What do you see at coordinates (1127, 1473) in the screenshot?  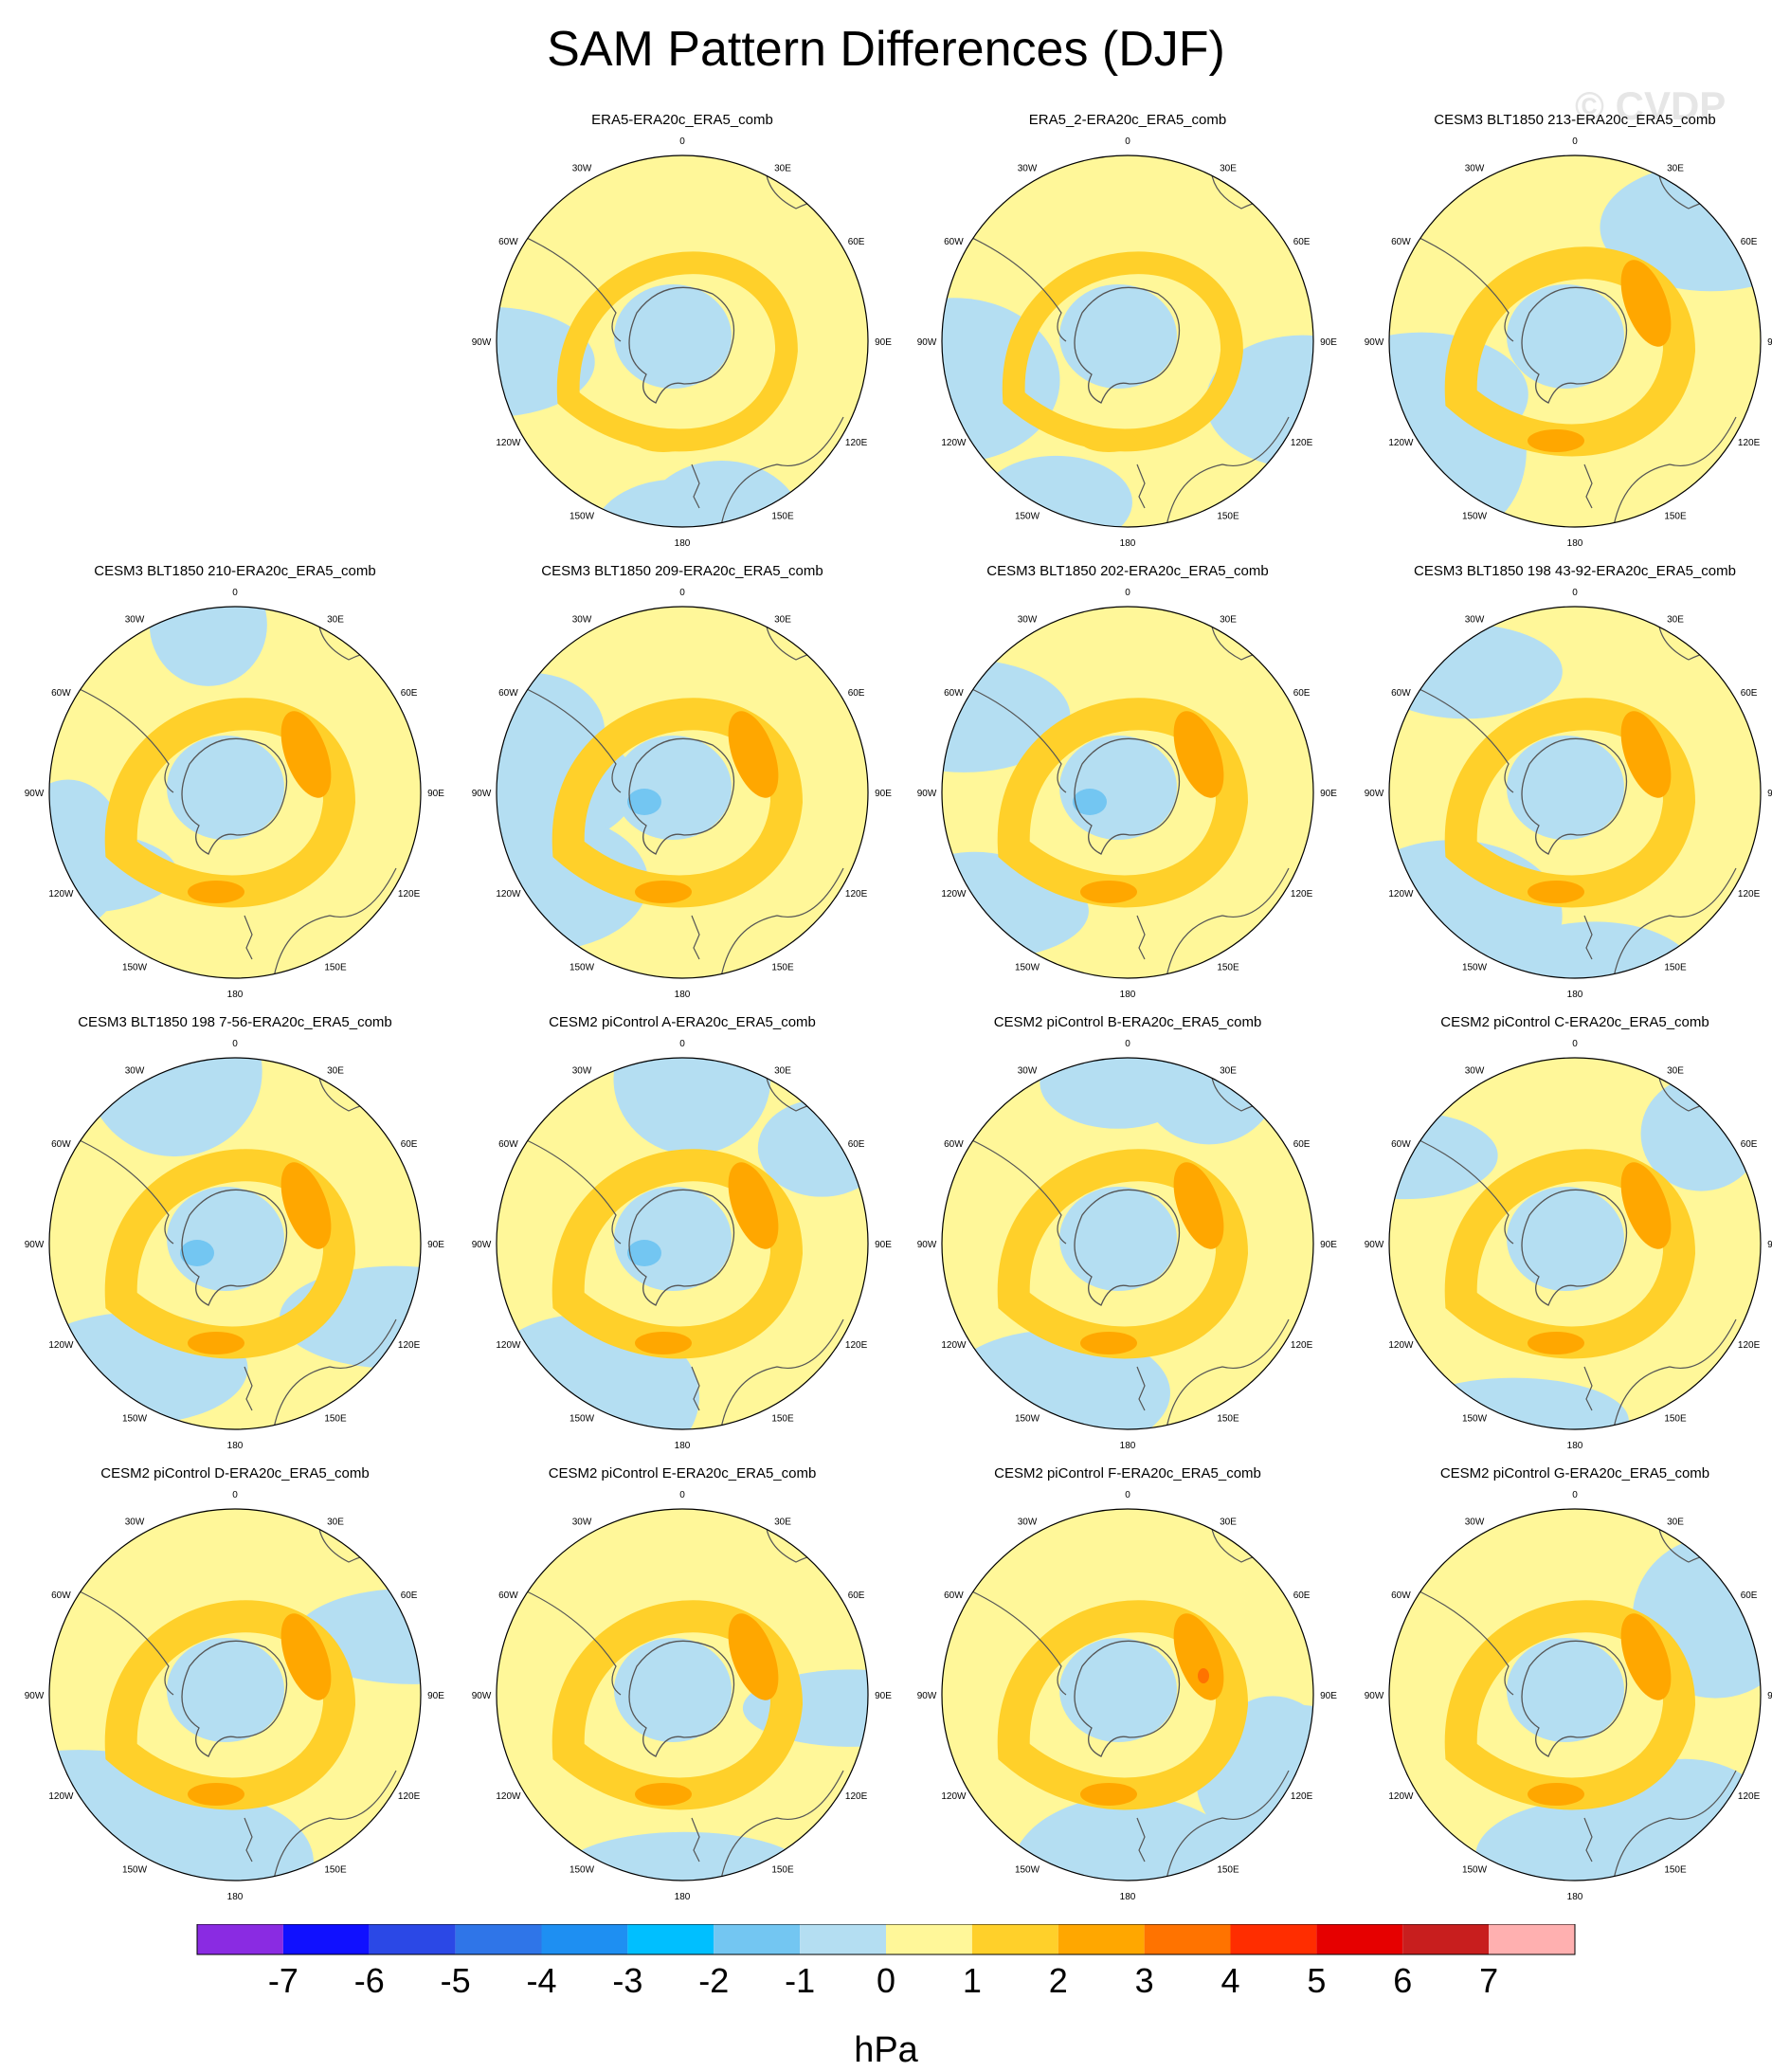 I see `panel-title: CESM2 piControl F-ERA20c_ERA5_comb` at bounding box center [1127, 1473].